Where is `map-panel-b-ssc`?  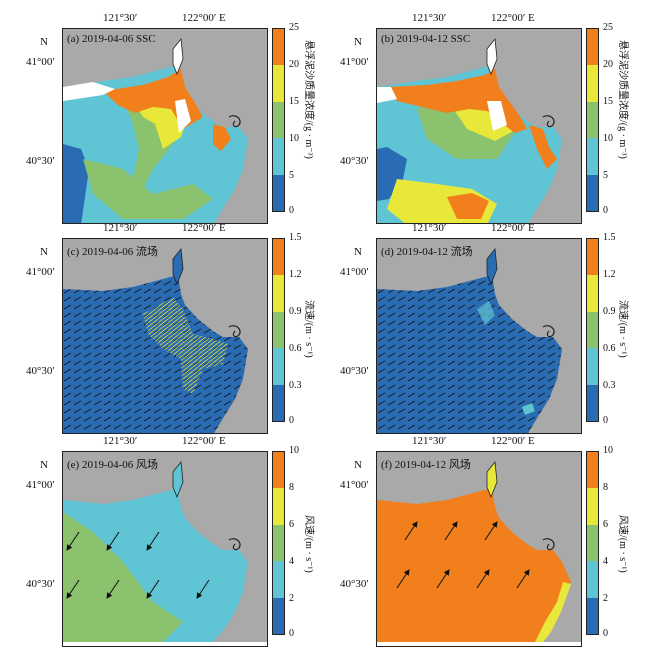
map-panel-b-ssc is located at coordinates (479, 126).